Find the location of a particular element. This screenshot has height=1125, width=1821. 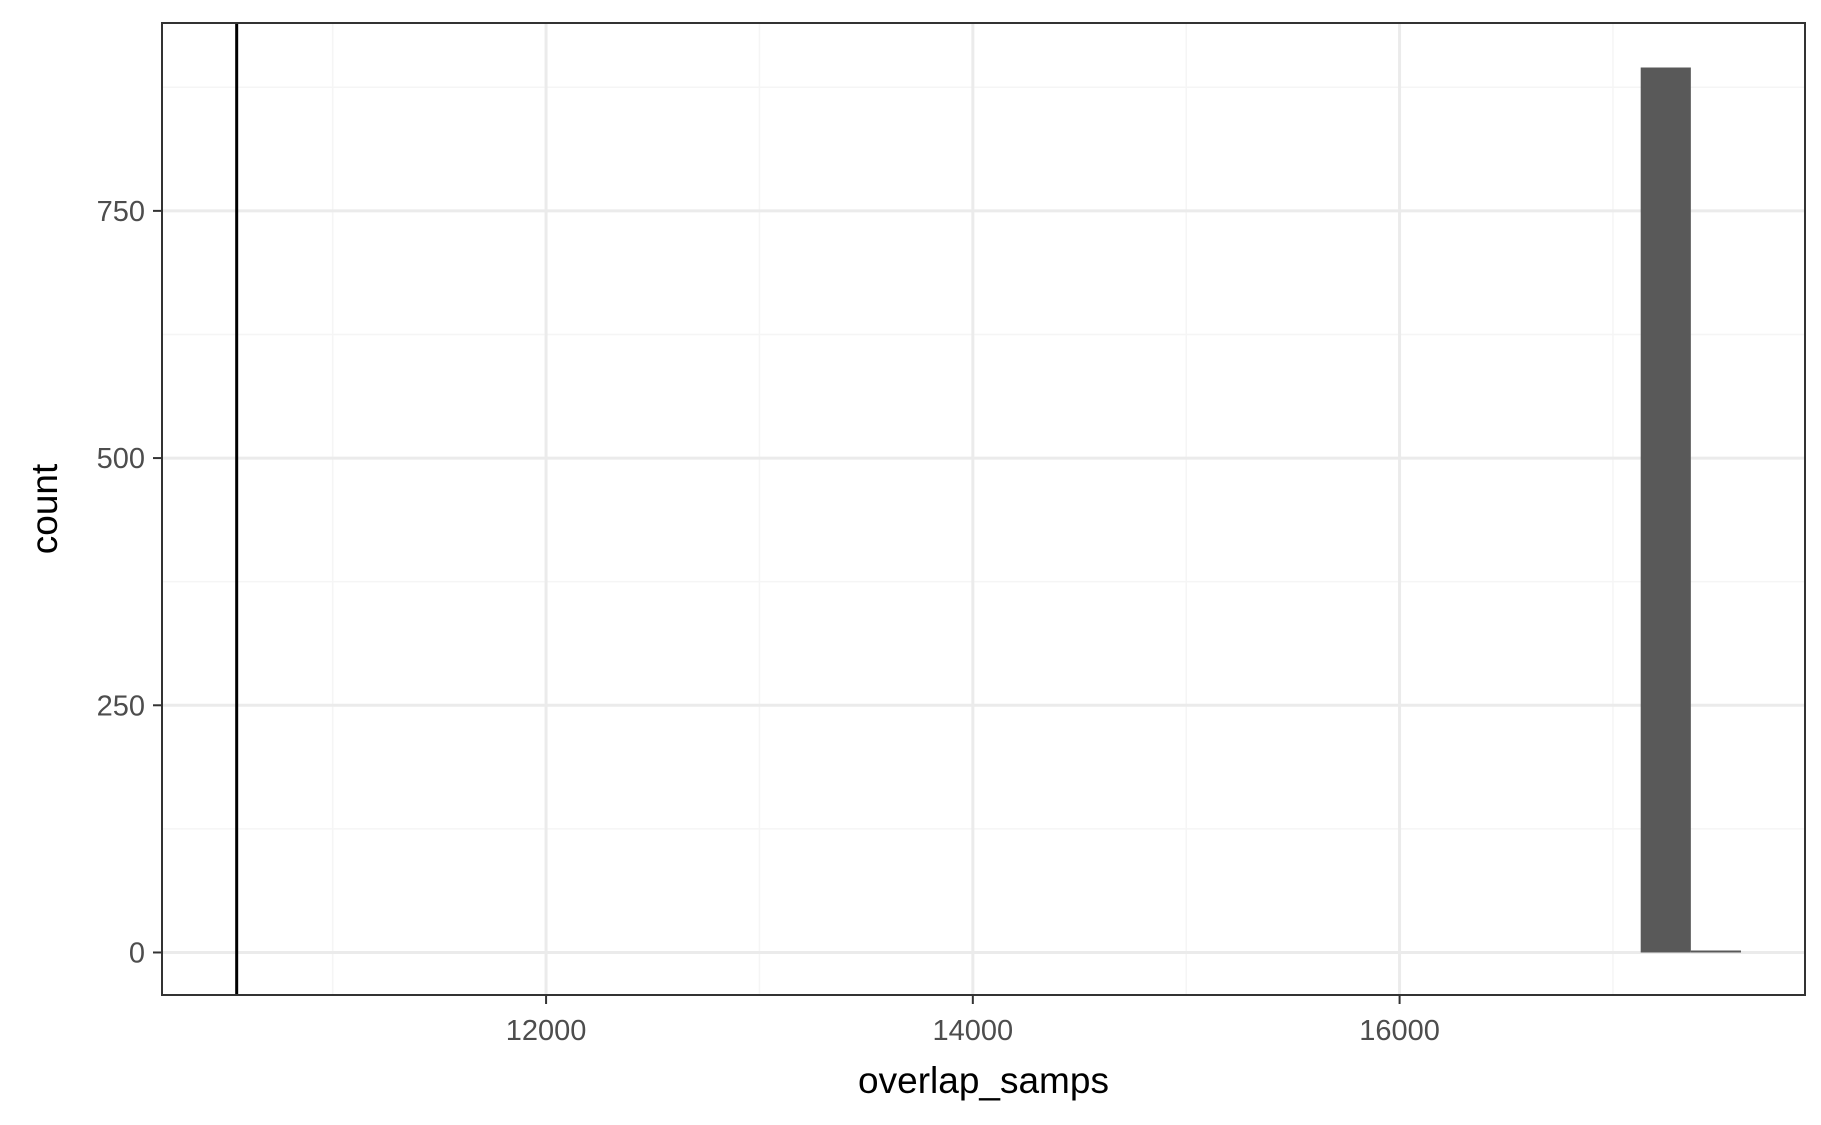

x-tick-label: 16000 is located at coordinates (1399, 1031).